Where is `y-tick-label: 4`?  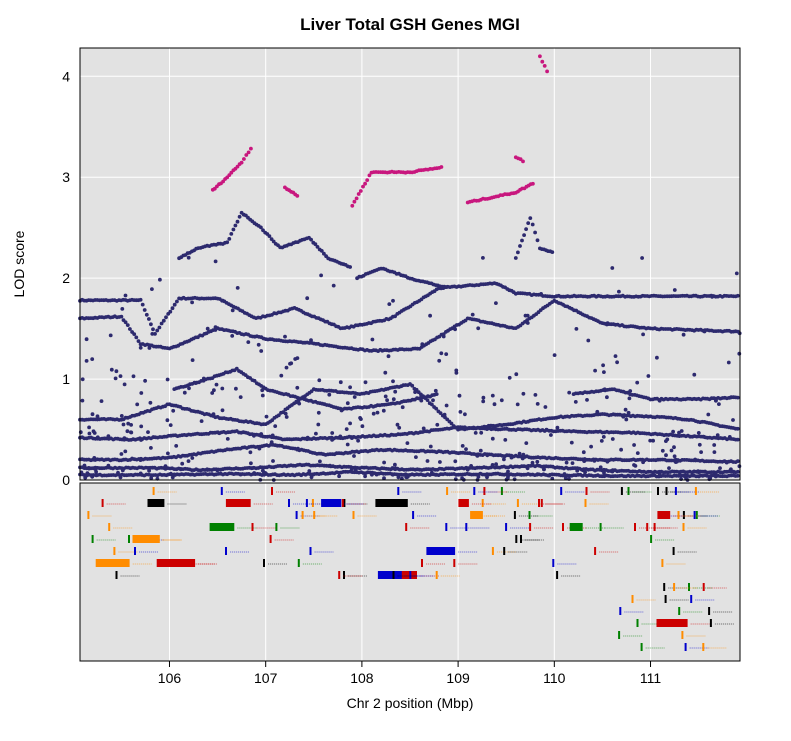 y-tick-label: 4 is located at coordinates (66, 76).